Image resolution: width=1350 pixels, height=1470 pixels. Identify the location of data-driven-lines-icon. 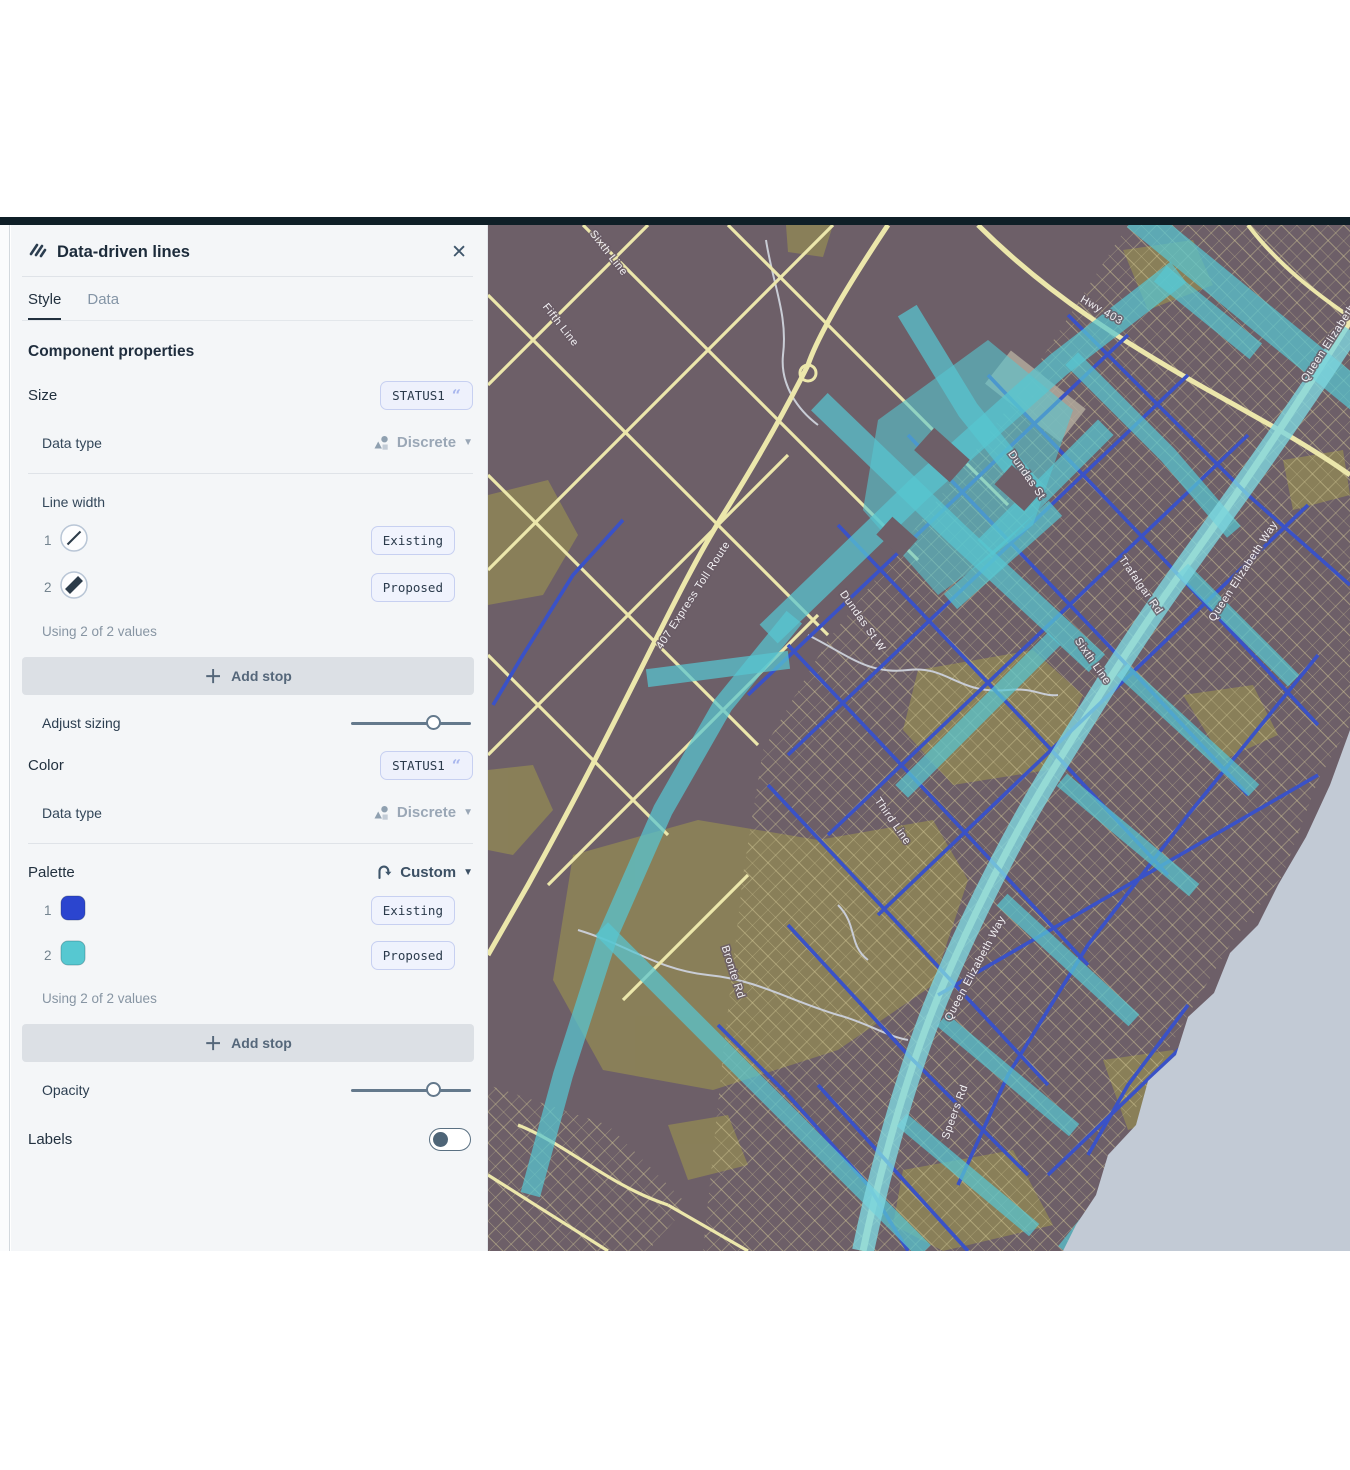
(37, 252).